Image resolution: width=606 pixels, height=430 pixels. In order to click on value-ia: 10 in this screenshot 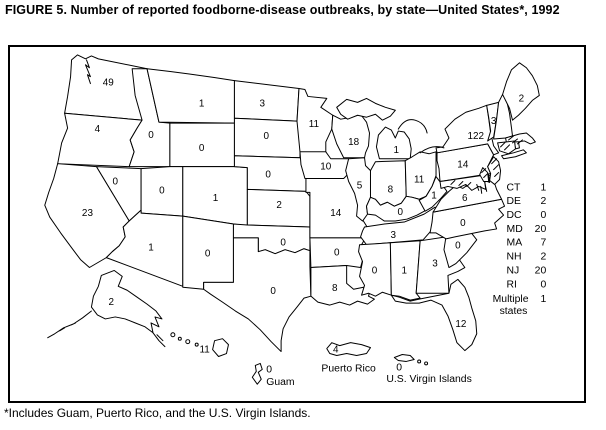, I will do `click(326, 167)`.